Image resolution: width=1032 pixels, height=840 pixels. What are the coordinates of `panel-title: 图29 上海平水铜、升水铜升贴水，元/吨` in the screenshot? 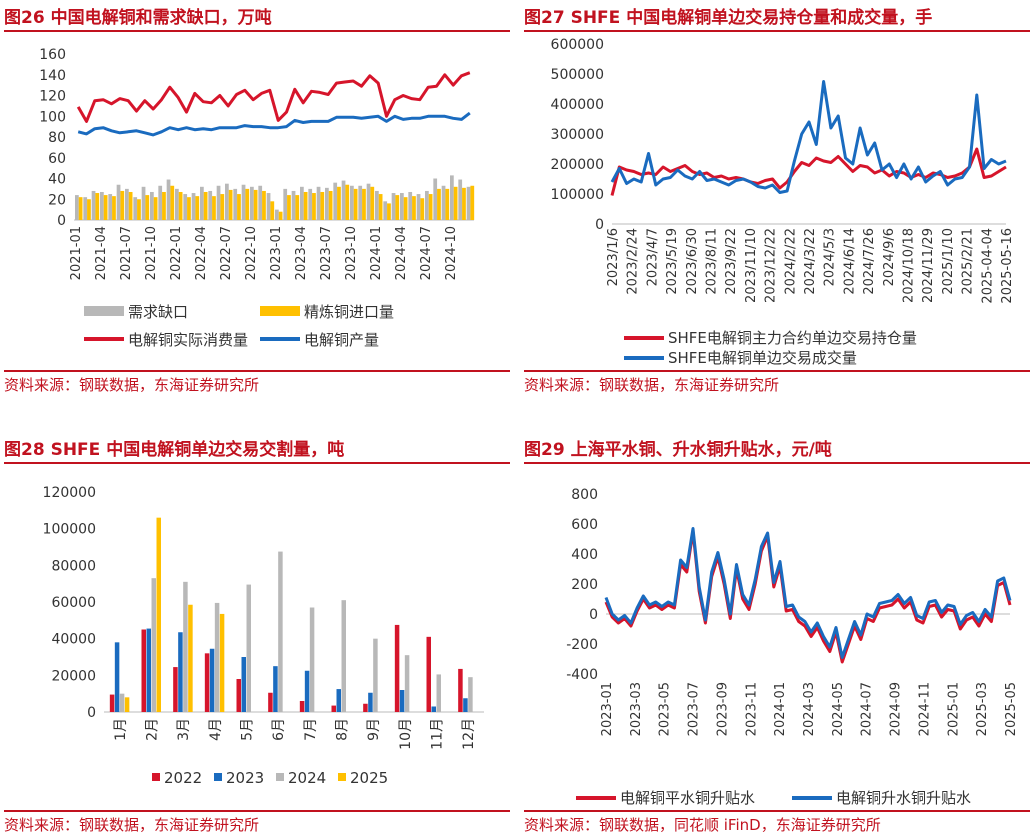 It's located at (777, 450).